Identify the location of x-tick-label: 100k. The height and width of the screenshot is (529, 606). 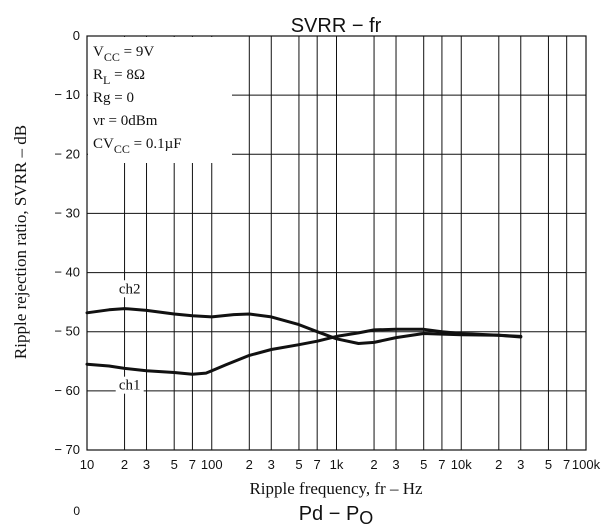
(586, 464).